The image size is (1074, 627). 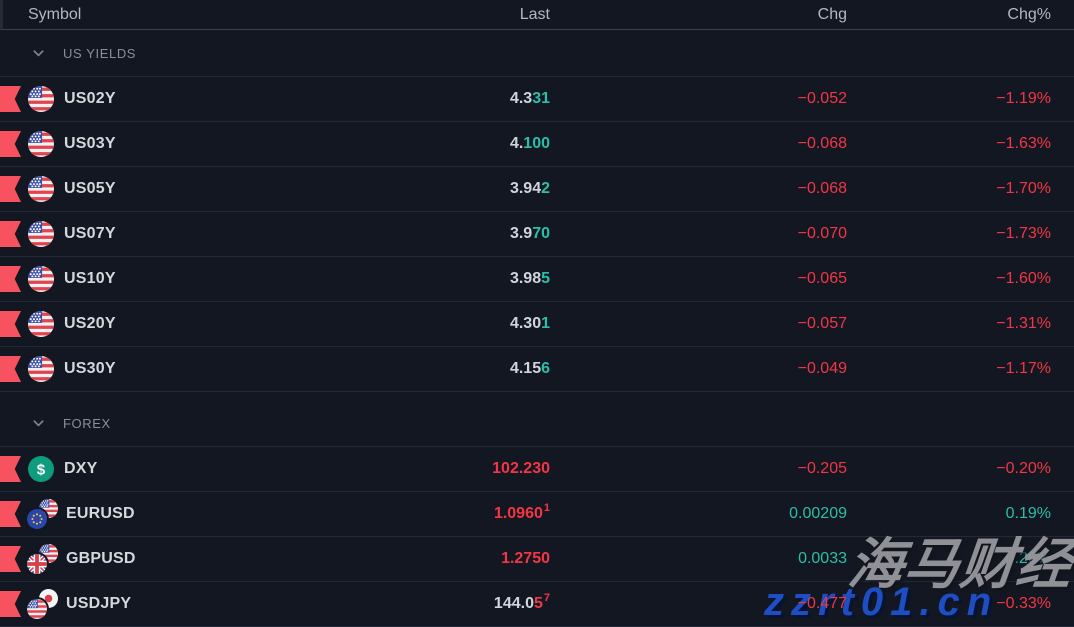 What do you see at coordinates (1029, 14) in the screenshot?
I see `column-header-chg-pct: Chg%` at bounding box center [1029, 14].